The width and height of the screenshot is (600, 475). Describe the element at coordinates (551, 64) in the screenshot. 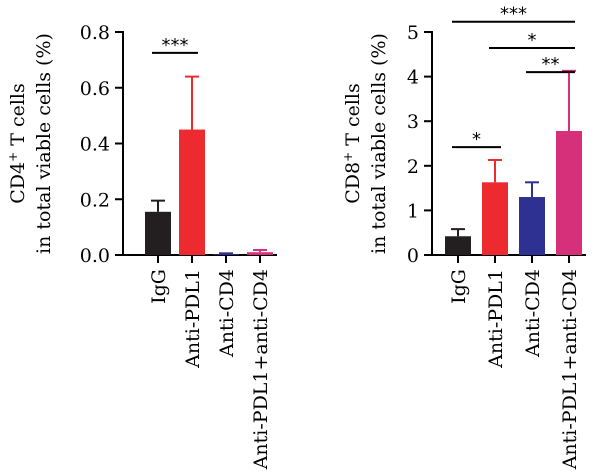

I see `significance-label: **` at that location.